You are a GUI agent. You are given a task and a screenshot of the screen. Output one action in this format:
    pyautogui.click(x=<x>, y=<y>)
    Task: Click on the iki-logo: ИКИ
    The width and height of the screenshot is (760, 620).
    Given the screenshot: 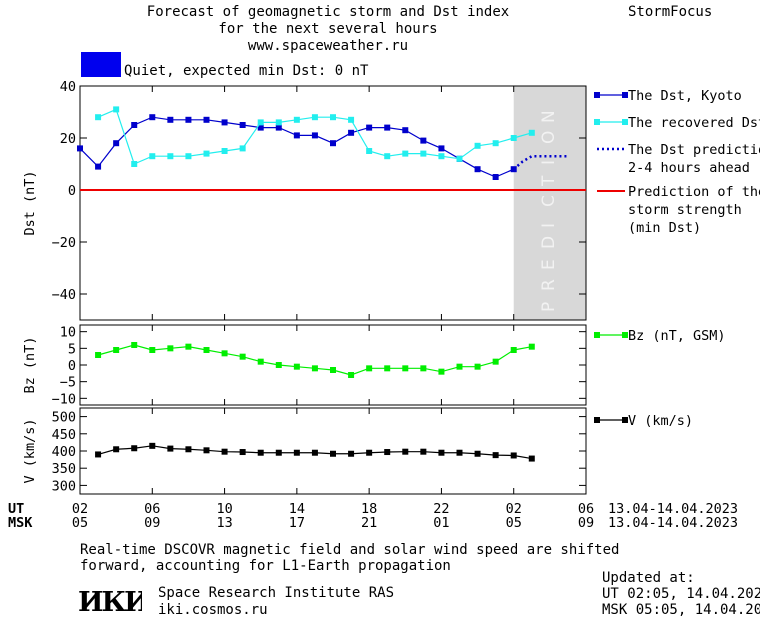 What is the action you would take?
    pyautogui.click(x=110, y=601)
    